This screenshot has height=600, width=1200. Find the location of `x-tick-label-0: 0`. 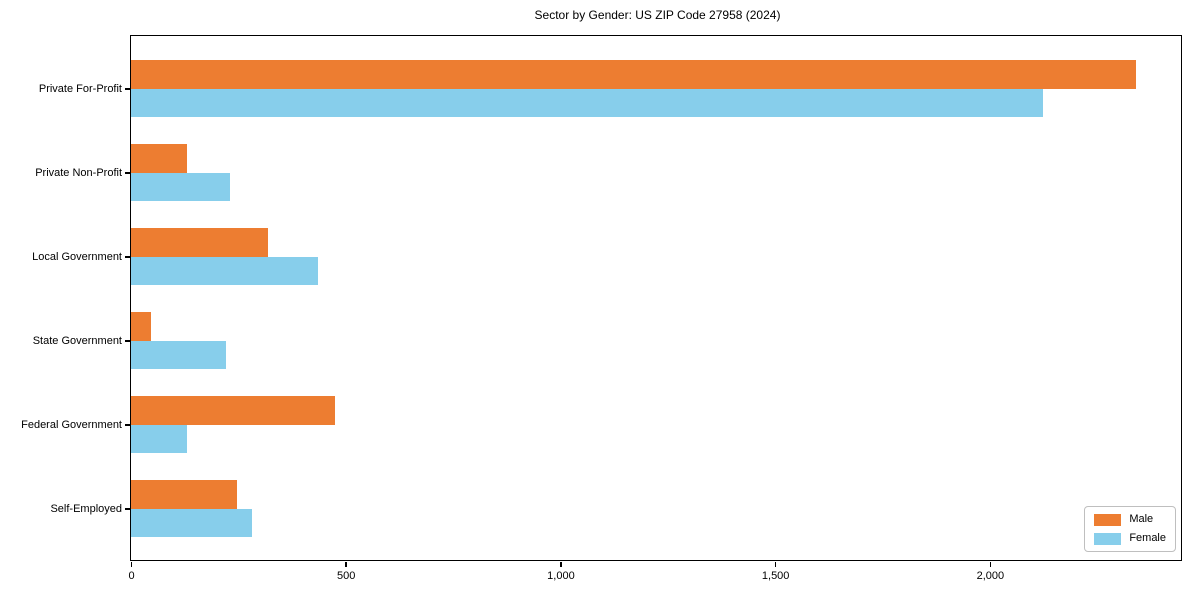

x-tick-label-0: 0 is located at coordinates (131, 575).